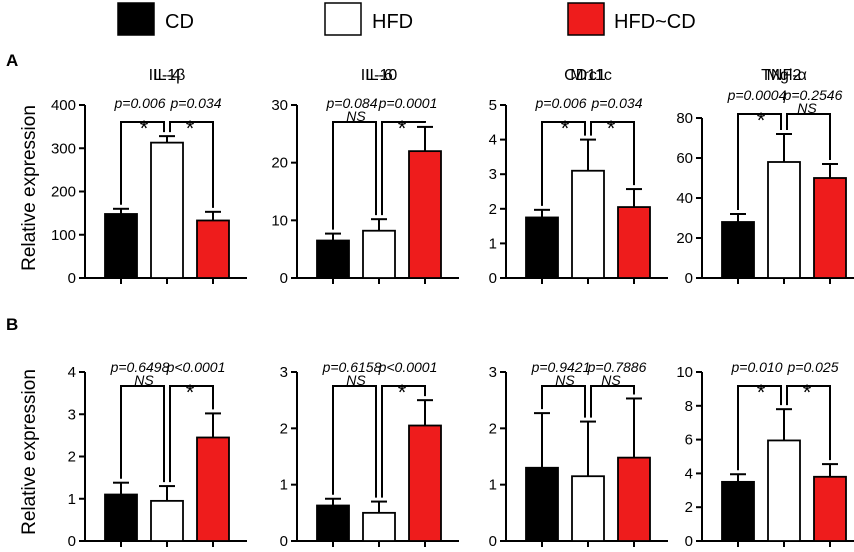 This screenshot has width=854, height=552. Describe the element at coordinates (588, 75) in the screenshot. I see `chart-title: CD11c` at that location.